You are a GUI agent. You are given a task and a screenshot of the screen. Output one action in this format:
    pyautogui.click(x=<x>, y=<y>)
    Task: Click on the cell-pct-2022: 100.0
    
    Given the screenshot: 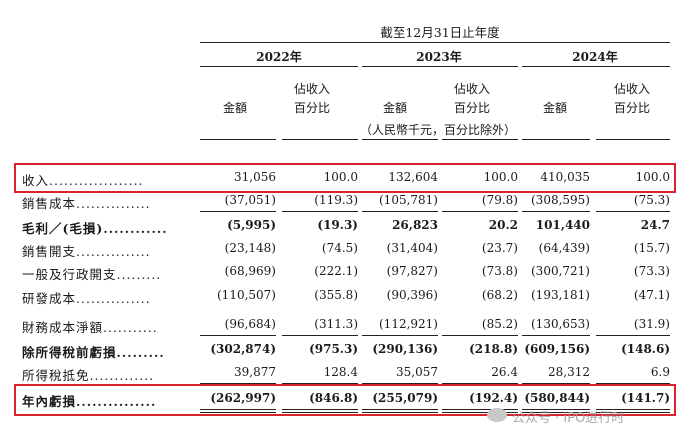 What is the action you would take?
    pyautogui.click(x=340, y=177)
    